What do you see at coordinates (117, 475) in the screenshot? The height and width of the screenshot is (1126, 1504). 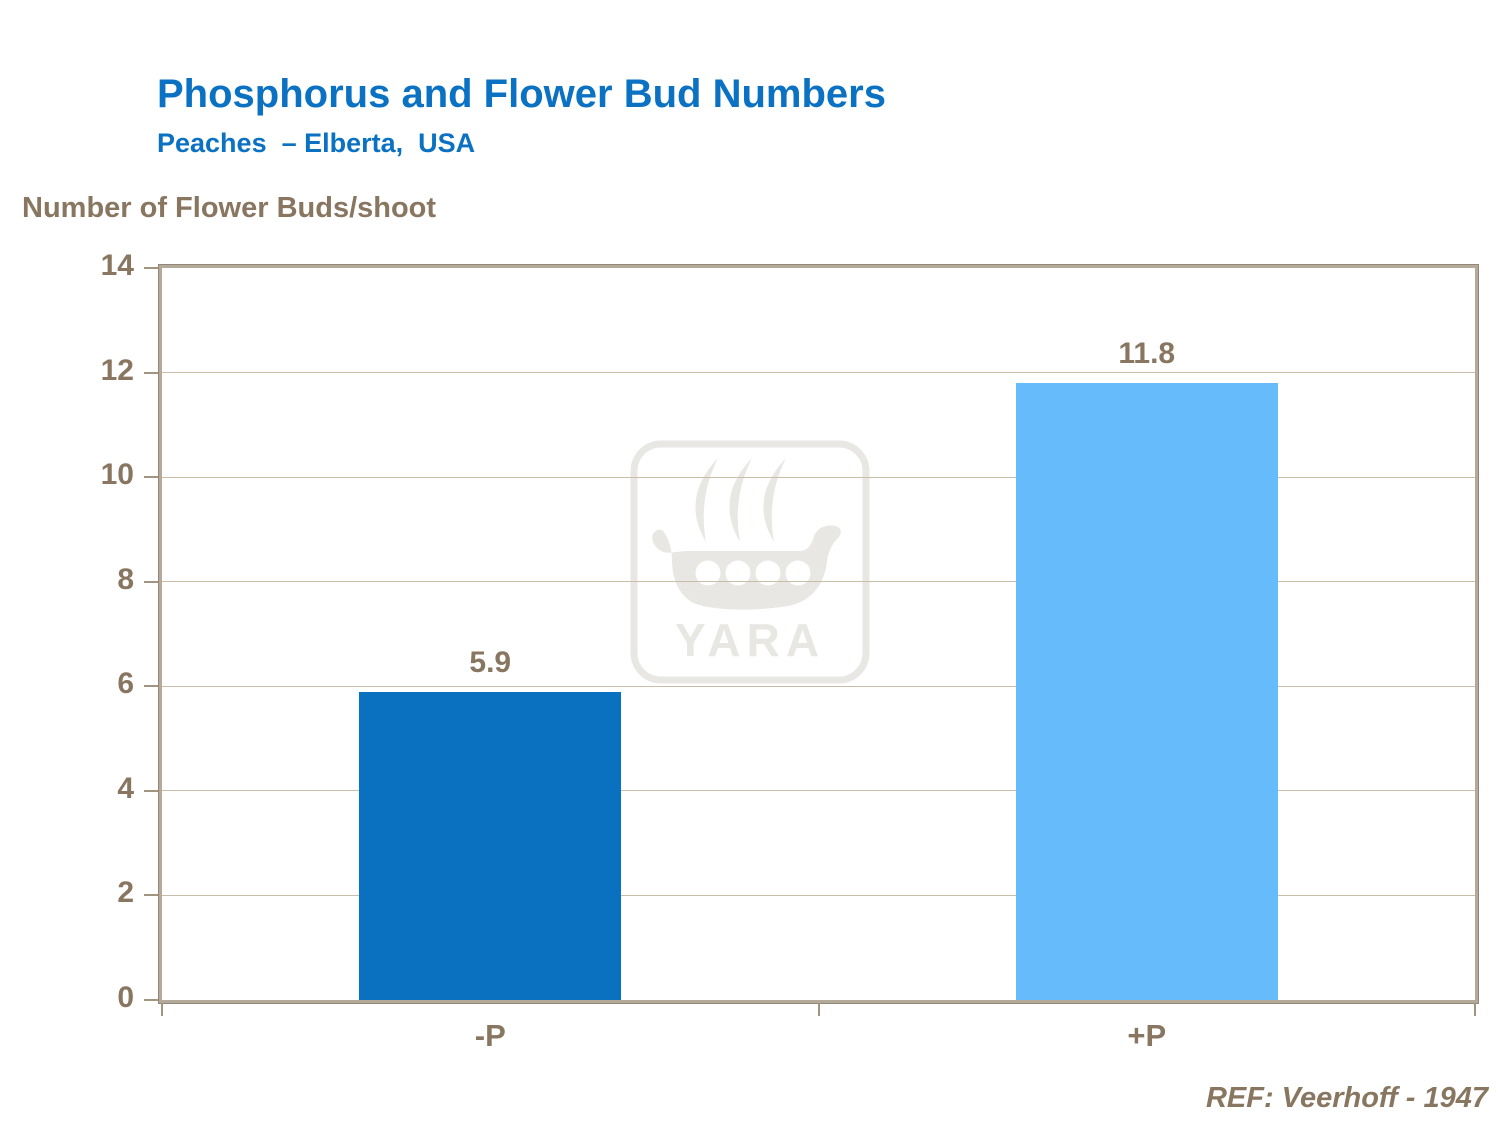 I see `y-tick-label-10: 10` at bounding box center [117, 475].